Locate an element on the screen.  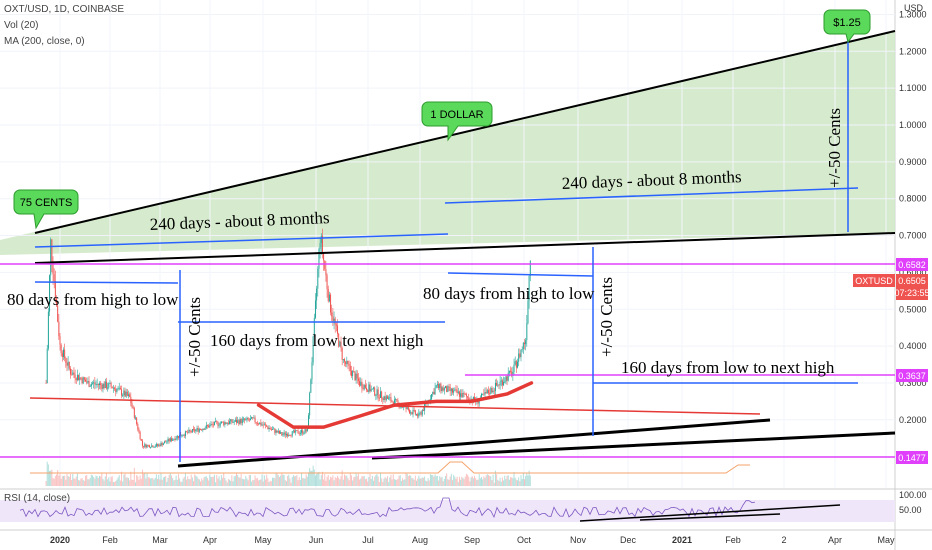
tag-level-high: 0.6582 is located at coordinates (912, 264).